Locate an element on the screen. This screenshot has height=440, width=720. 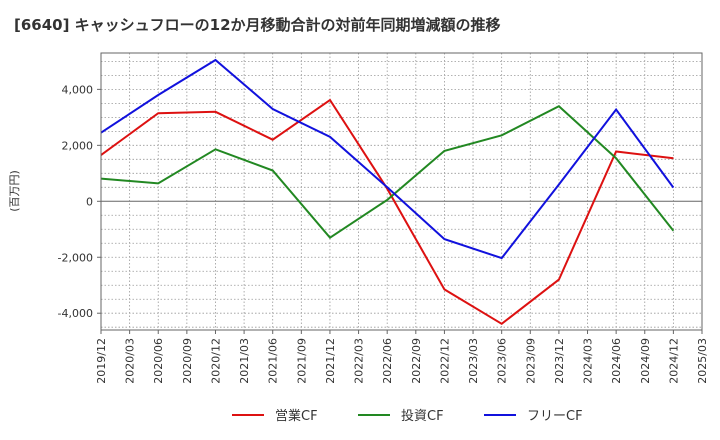
x-tick-label: 2020/03 is located at coordinates (130, 361).